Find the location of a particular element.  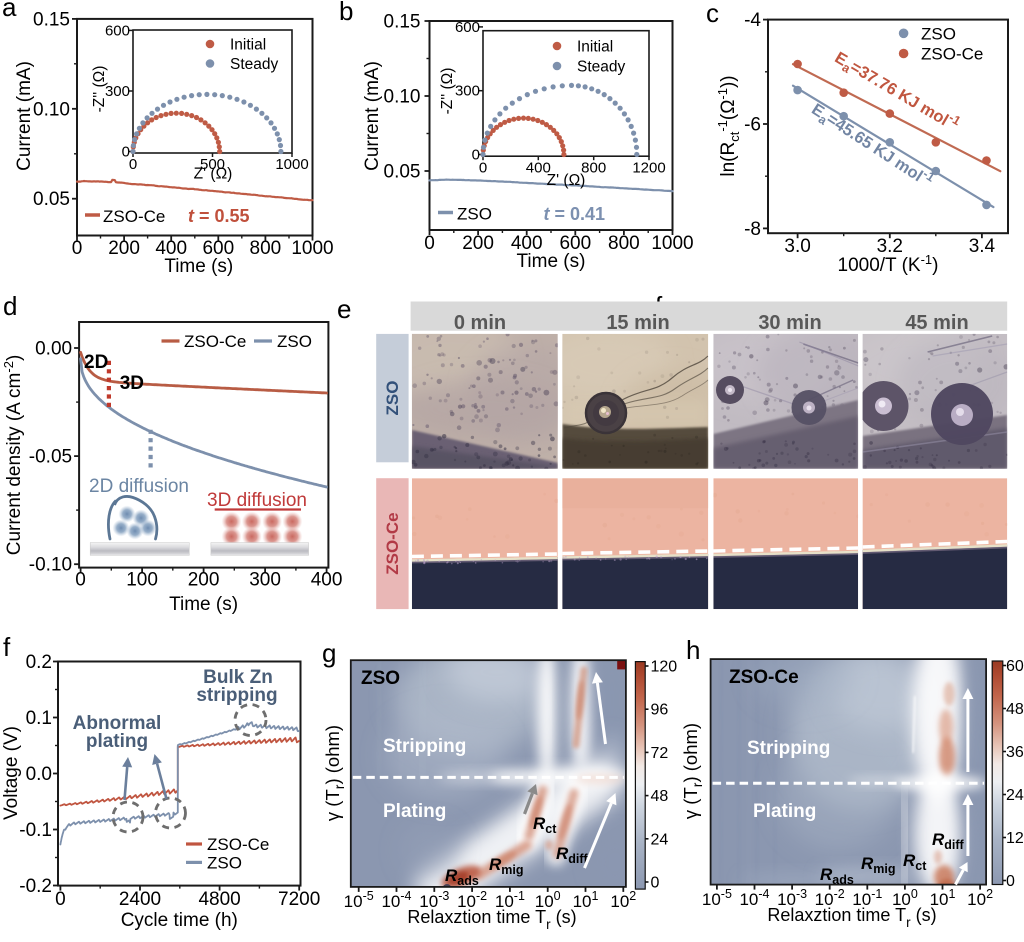

svg-text: e is located at coordinates (344, 309).